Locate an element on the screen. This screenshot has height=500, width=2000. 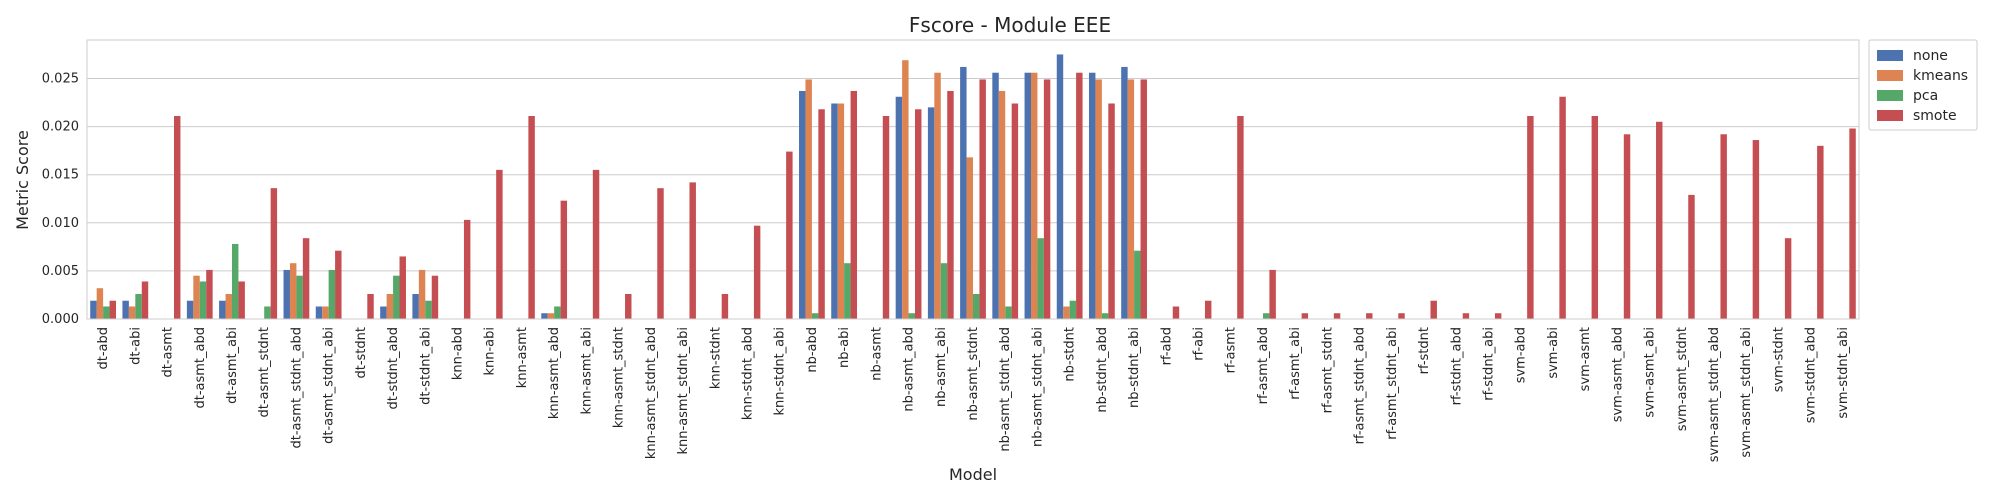
x-tick-label: svm-asmt_stdnt_abi is located at coordinates (1746, 392).